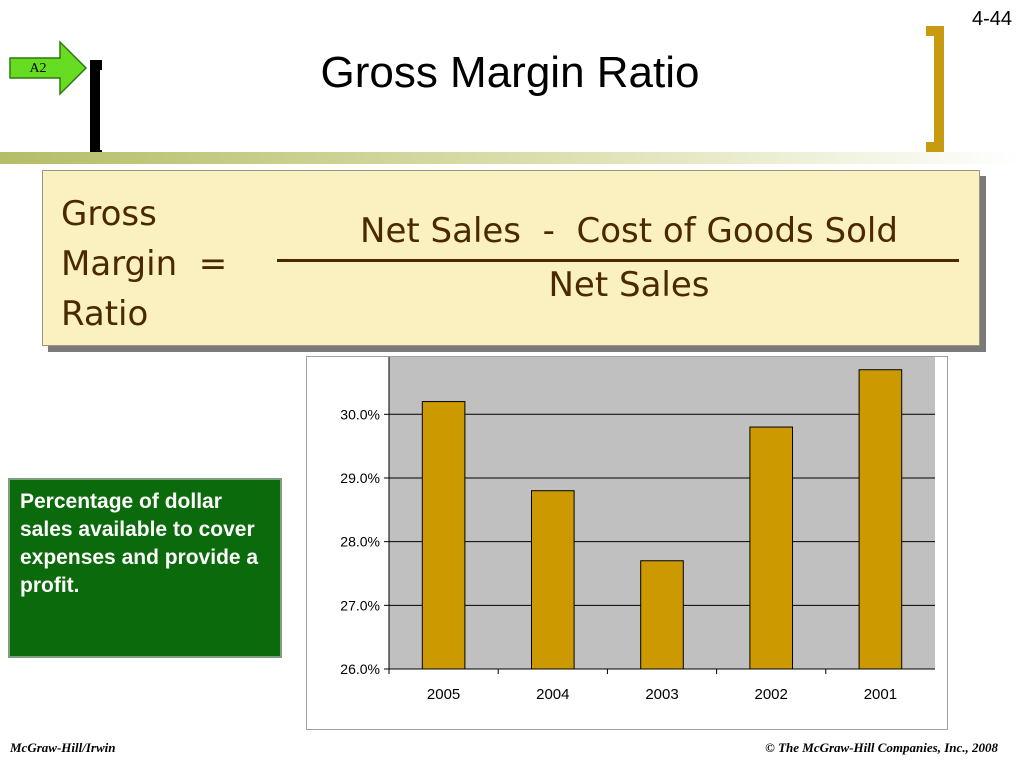 This screenshot has height=768, width=1024. Describe the element at coordinates (109, 214) in the screenshot. I see `formula-left-line-1: Gross` at that location.